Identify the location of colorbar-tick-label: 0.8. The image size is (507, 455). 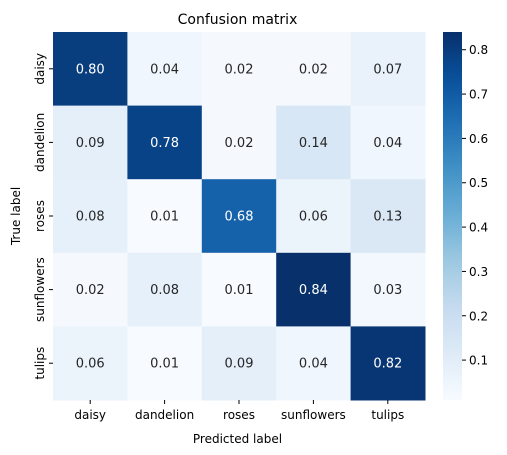
(478, 50).